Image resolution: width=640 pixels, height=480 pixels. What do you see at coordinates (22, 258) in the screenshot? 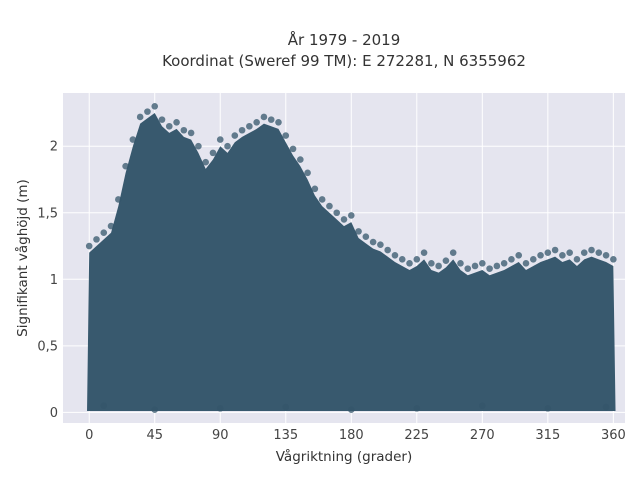
I see `y-axis-label: Signifikant våghöjd (m)` at bounding box center [22, 258].